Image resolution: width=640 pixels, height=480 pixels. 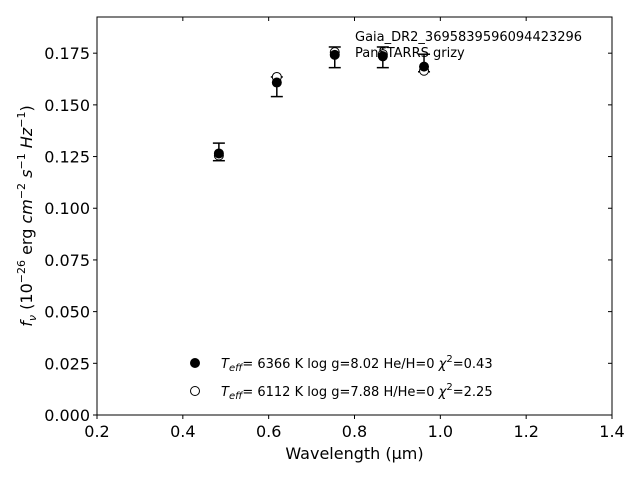 I want to click on svg-text:Teff= 6366 K log g=8.02 He/: Teff= 6366 K log g=8.02 He/H=0 χ2=0.43, so click(x=357, y=364).